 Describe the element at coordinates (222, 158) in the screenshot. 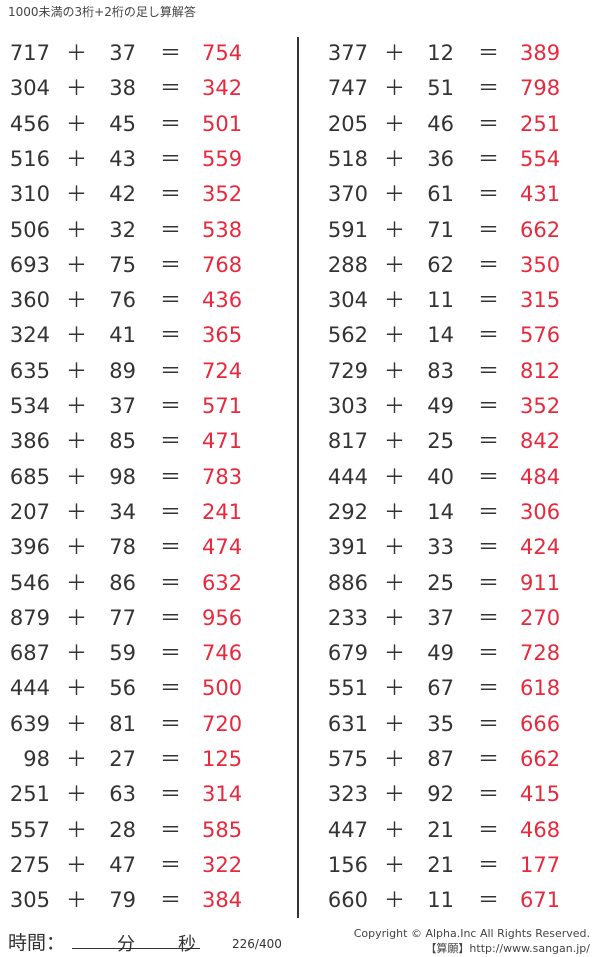

I see `answer: 559` at that location.